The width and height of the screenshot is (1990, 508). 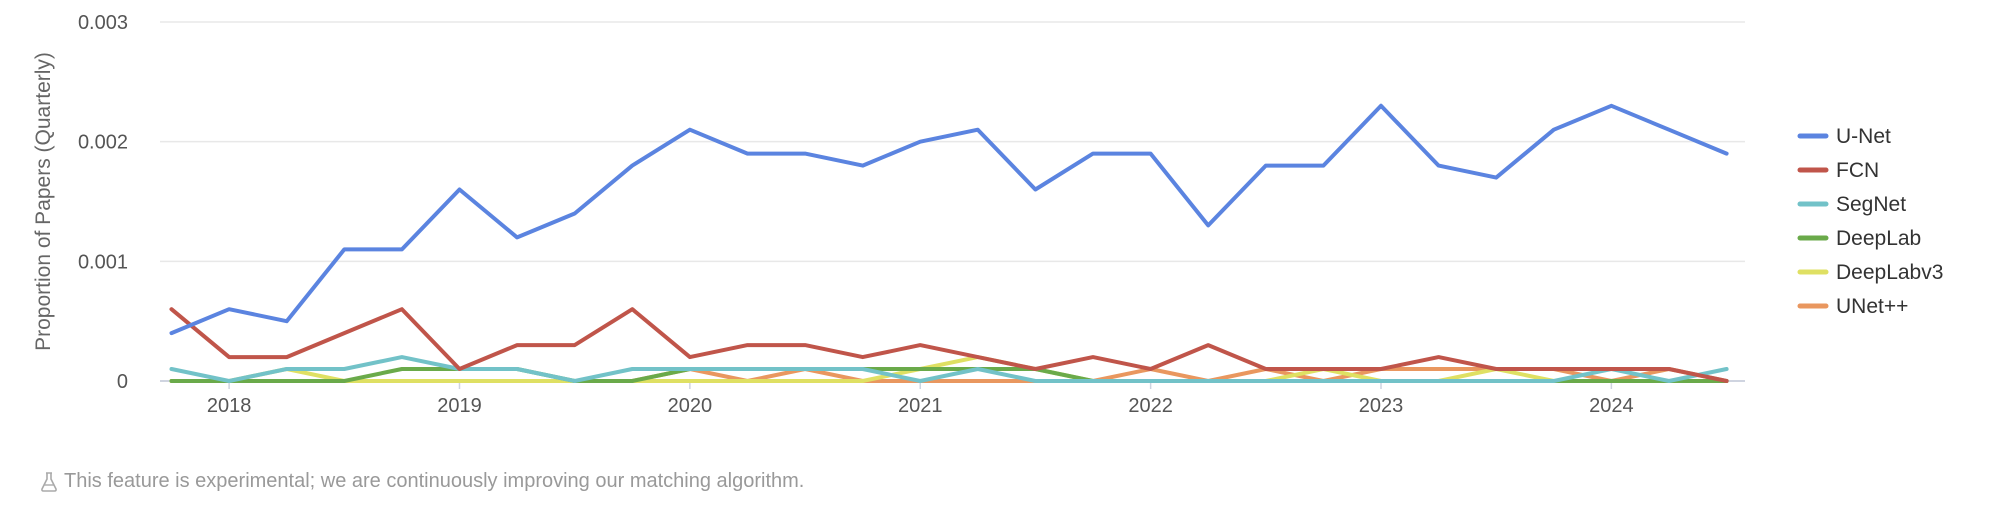 What do you see at coordinates (1150, 406) in the screenshot?
I see `x-tick-label: 2022` at bounding box center [1150, 406].